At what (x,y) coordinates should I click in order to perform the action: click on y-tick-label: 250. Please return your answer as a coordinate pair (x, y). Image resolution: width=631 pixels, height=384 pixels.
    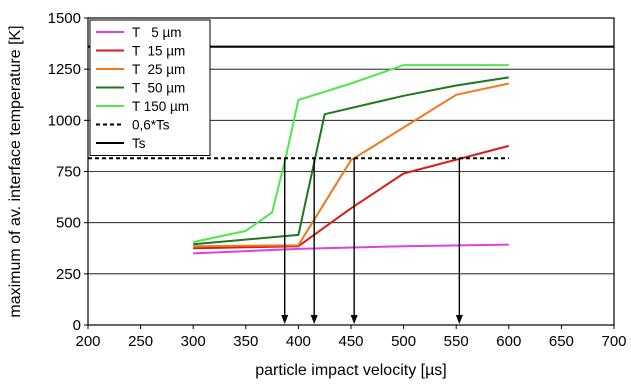
    Looking at the image, I should click on (68, 274).